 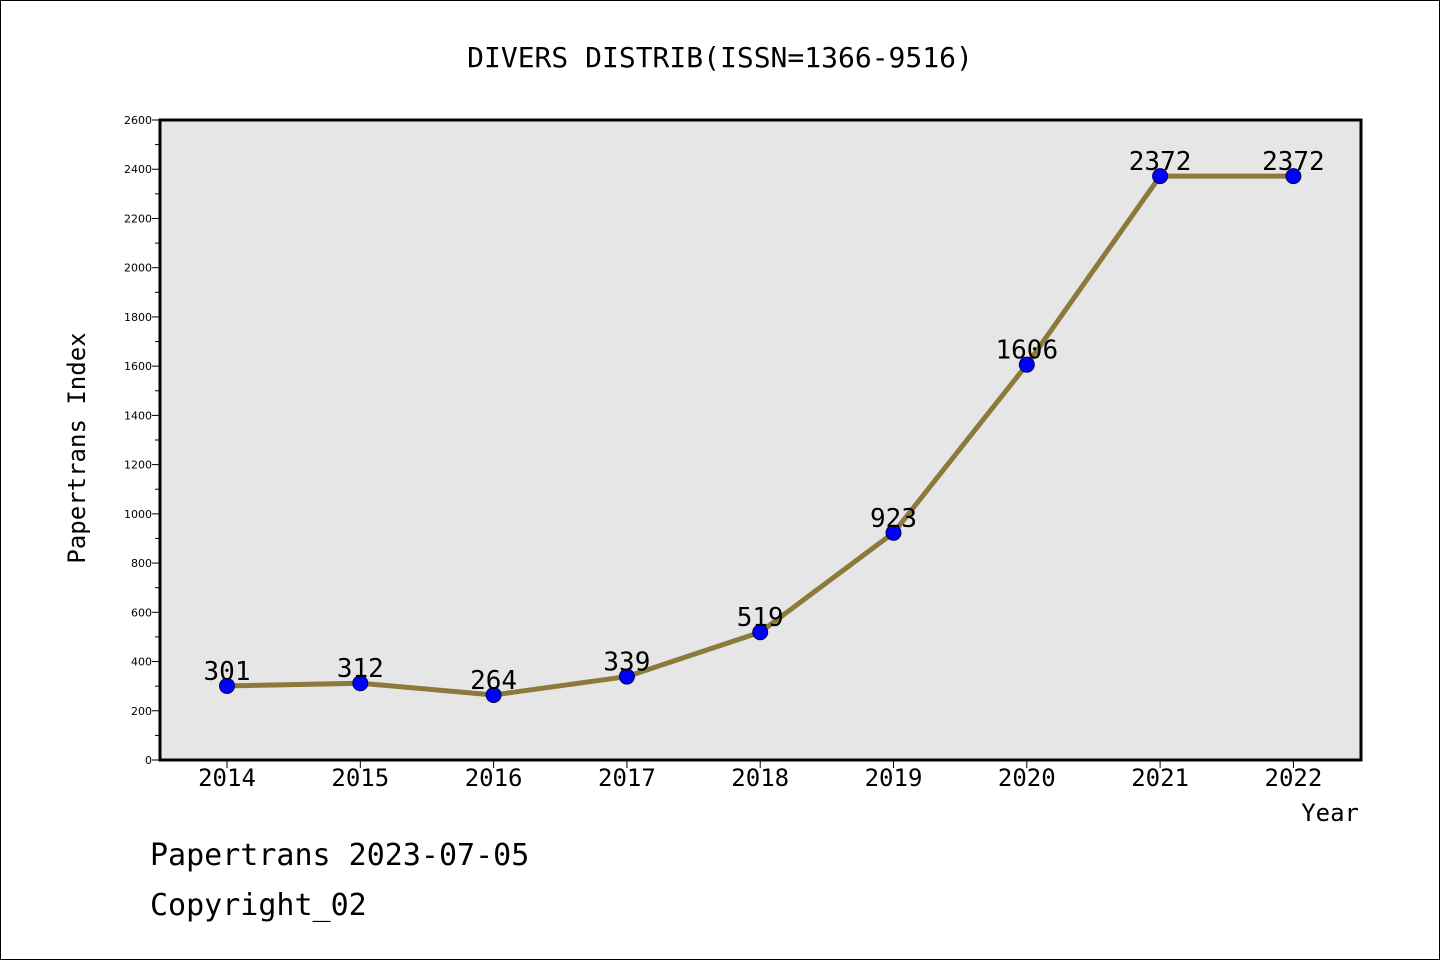 I want to click on x-tick-label: 2017, so click(x=627, y=778).